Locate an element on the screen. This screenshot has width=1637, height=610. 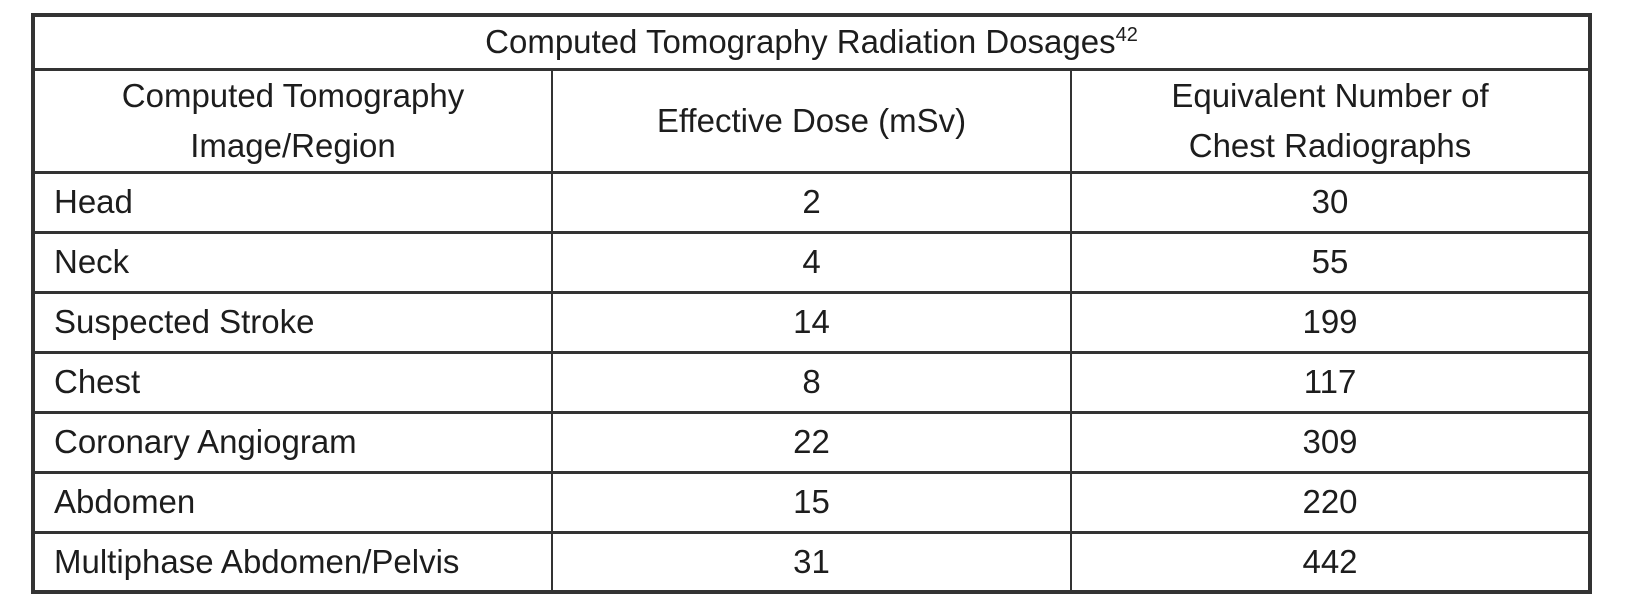
table-row: Multiphase Abdomen/Pelvis 31 442 is located at coordinates (811, 562).